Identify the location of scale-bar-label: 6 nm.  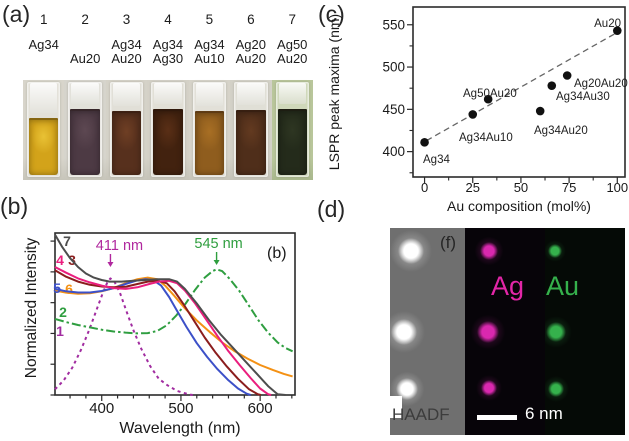
(544, 413).